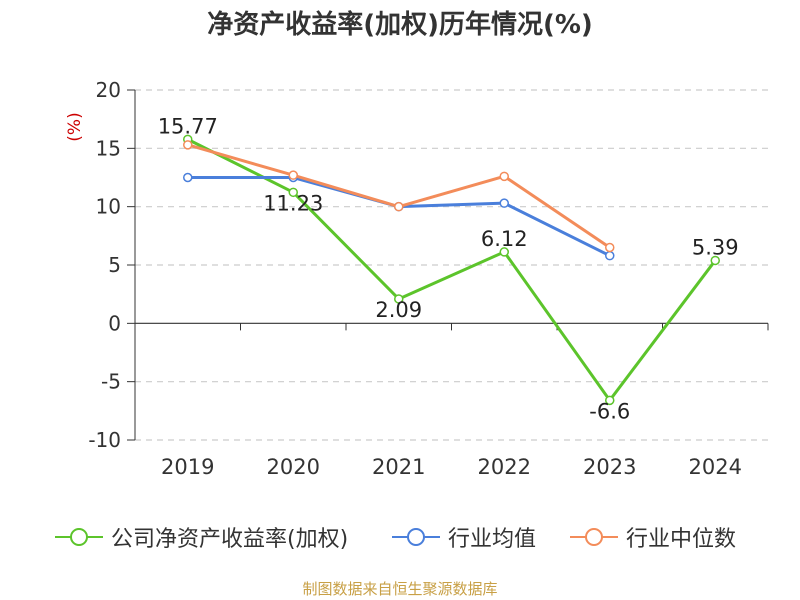  What do you see at coordinates (108, 148) in the screenshot?
I see `y-tick-label: 15` at bounding box center [108, 148].